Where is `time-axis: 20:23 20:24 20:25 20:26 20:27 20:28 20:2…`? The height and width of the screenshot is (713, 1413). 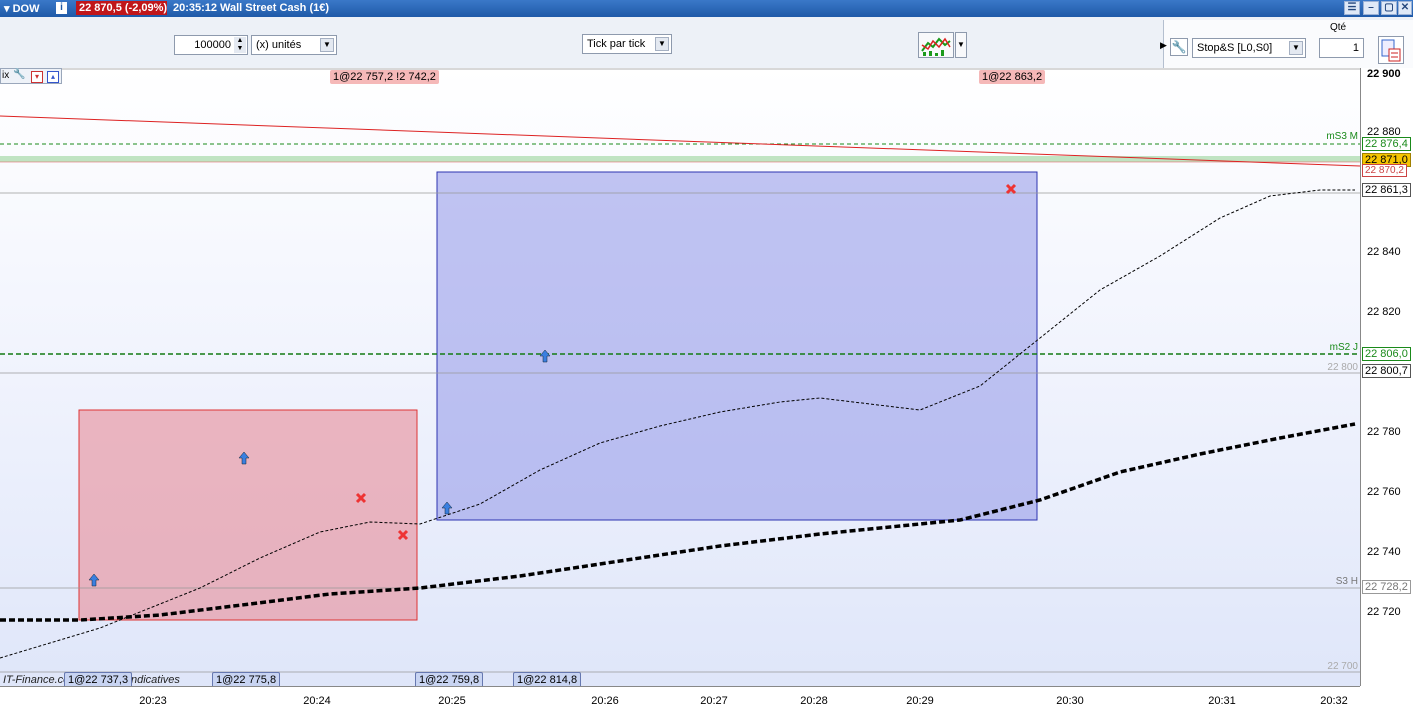
time-axis: 20:23 20:24 20:25 20:26 20:27 20:28 20:2… is located at coordinates (680, 699).